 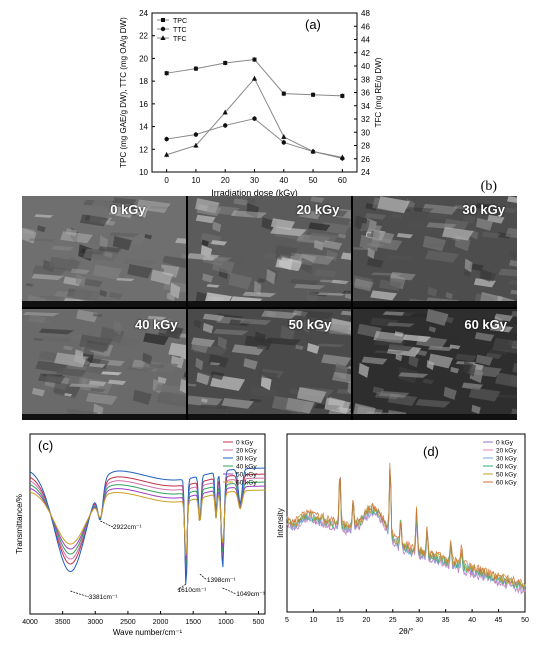 I want to click on y-axis-label: Intensity, so click(x=280, y=523).